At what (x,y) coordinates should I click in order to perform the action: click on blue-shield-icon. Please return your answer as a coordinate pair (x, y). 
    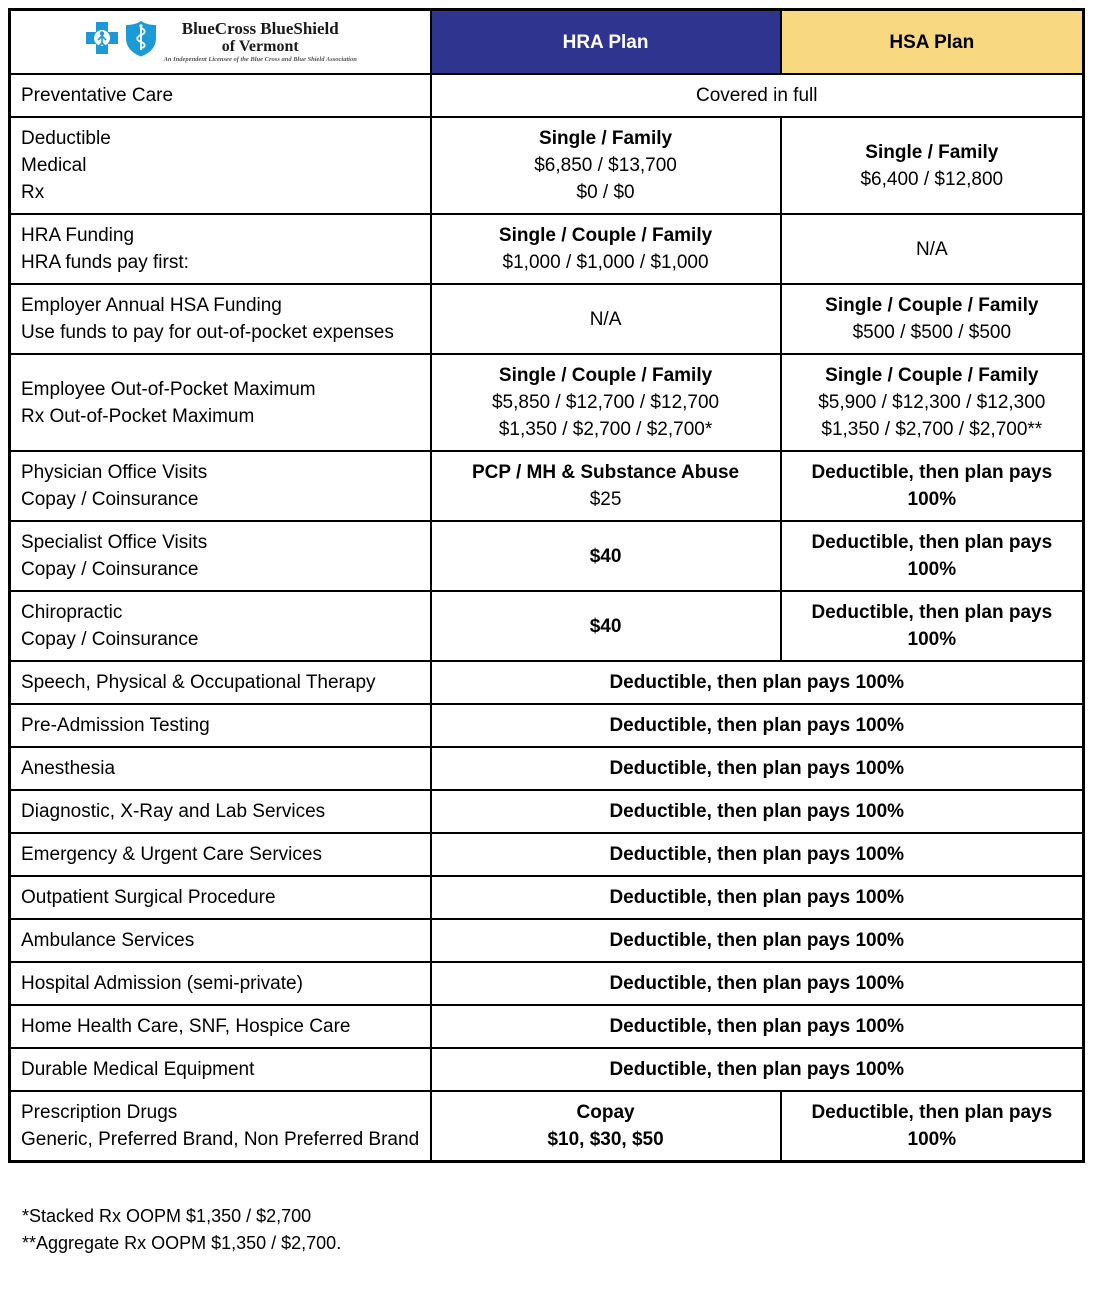
    Looking at the image, I should click on (141, 42).